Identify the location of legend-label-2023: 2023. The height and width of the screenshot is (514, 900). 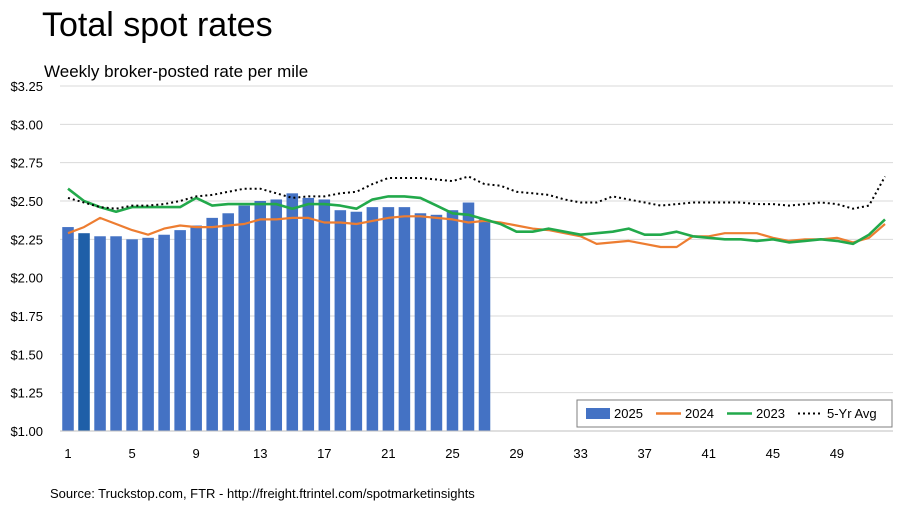
(770, 413).